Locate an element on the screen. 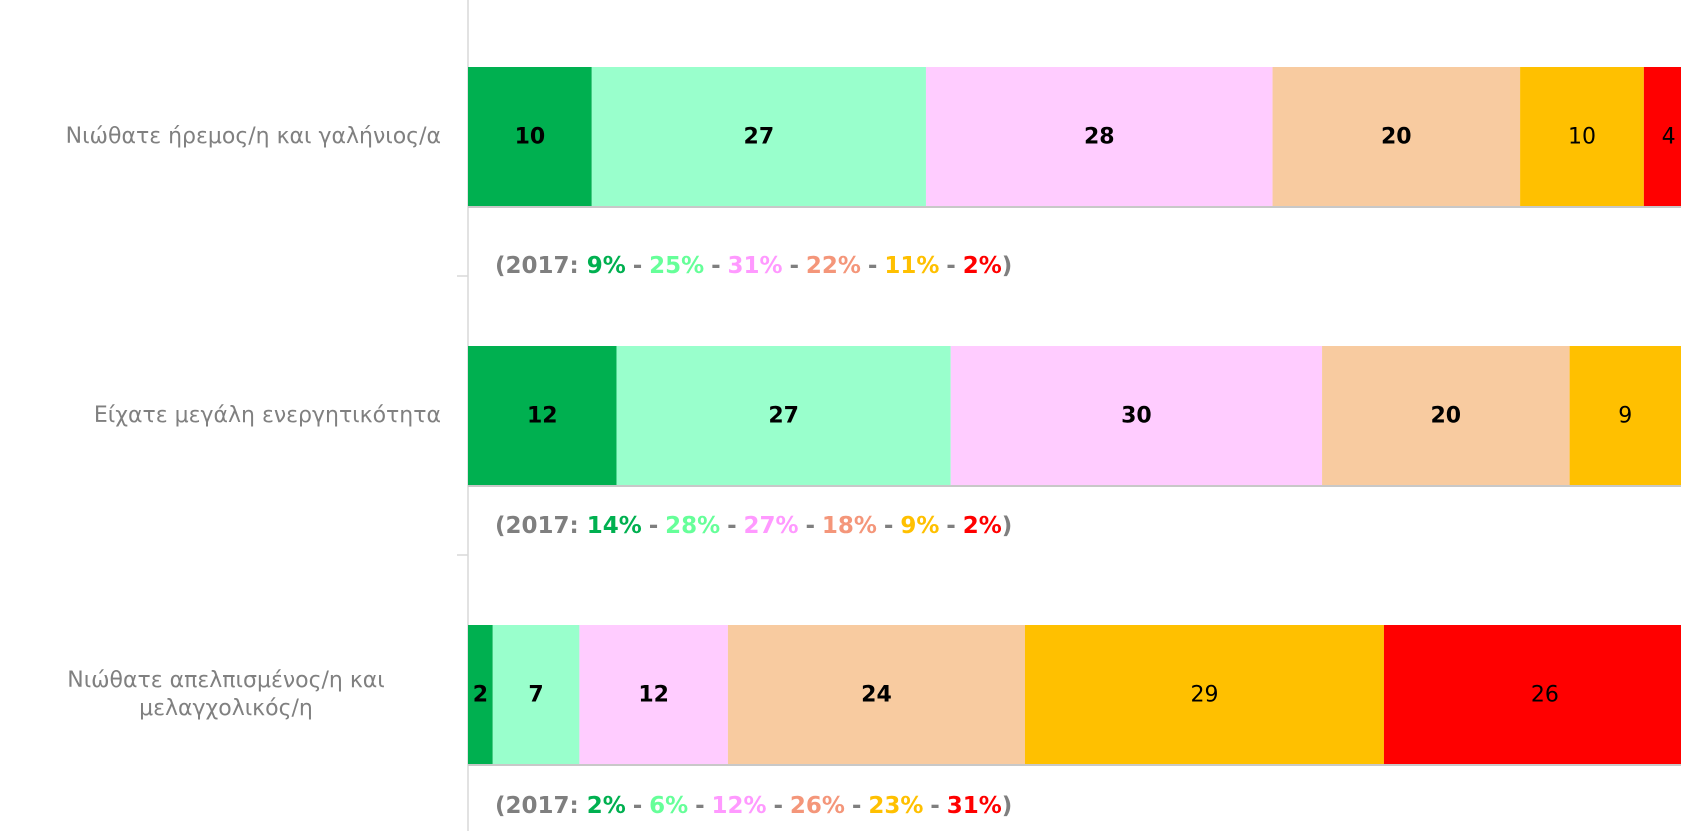 The width and height of the screenshot is (1681, 831). annotation: (2017: 9% -25% -31% -22% -11% -2%) is located at coordinates (753, 266).